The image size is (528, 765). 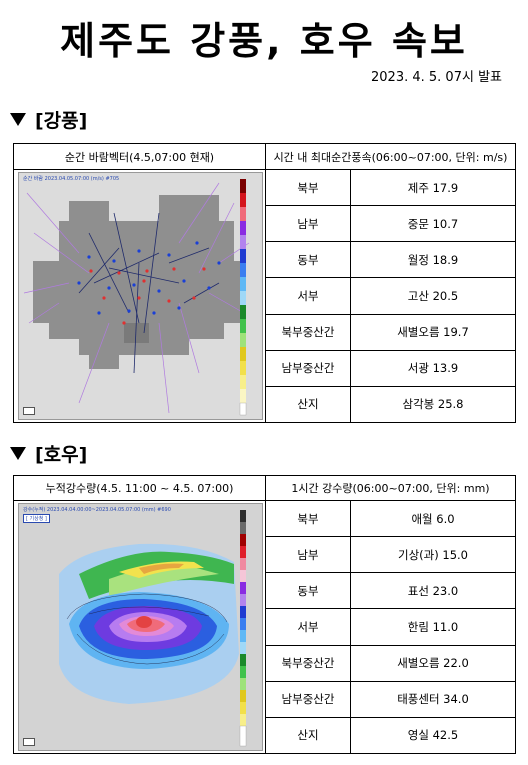 I want to click on wind-value-mountain: 삼각봉 25.8, so click(x=433, y=404).